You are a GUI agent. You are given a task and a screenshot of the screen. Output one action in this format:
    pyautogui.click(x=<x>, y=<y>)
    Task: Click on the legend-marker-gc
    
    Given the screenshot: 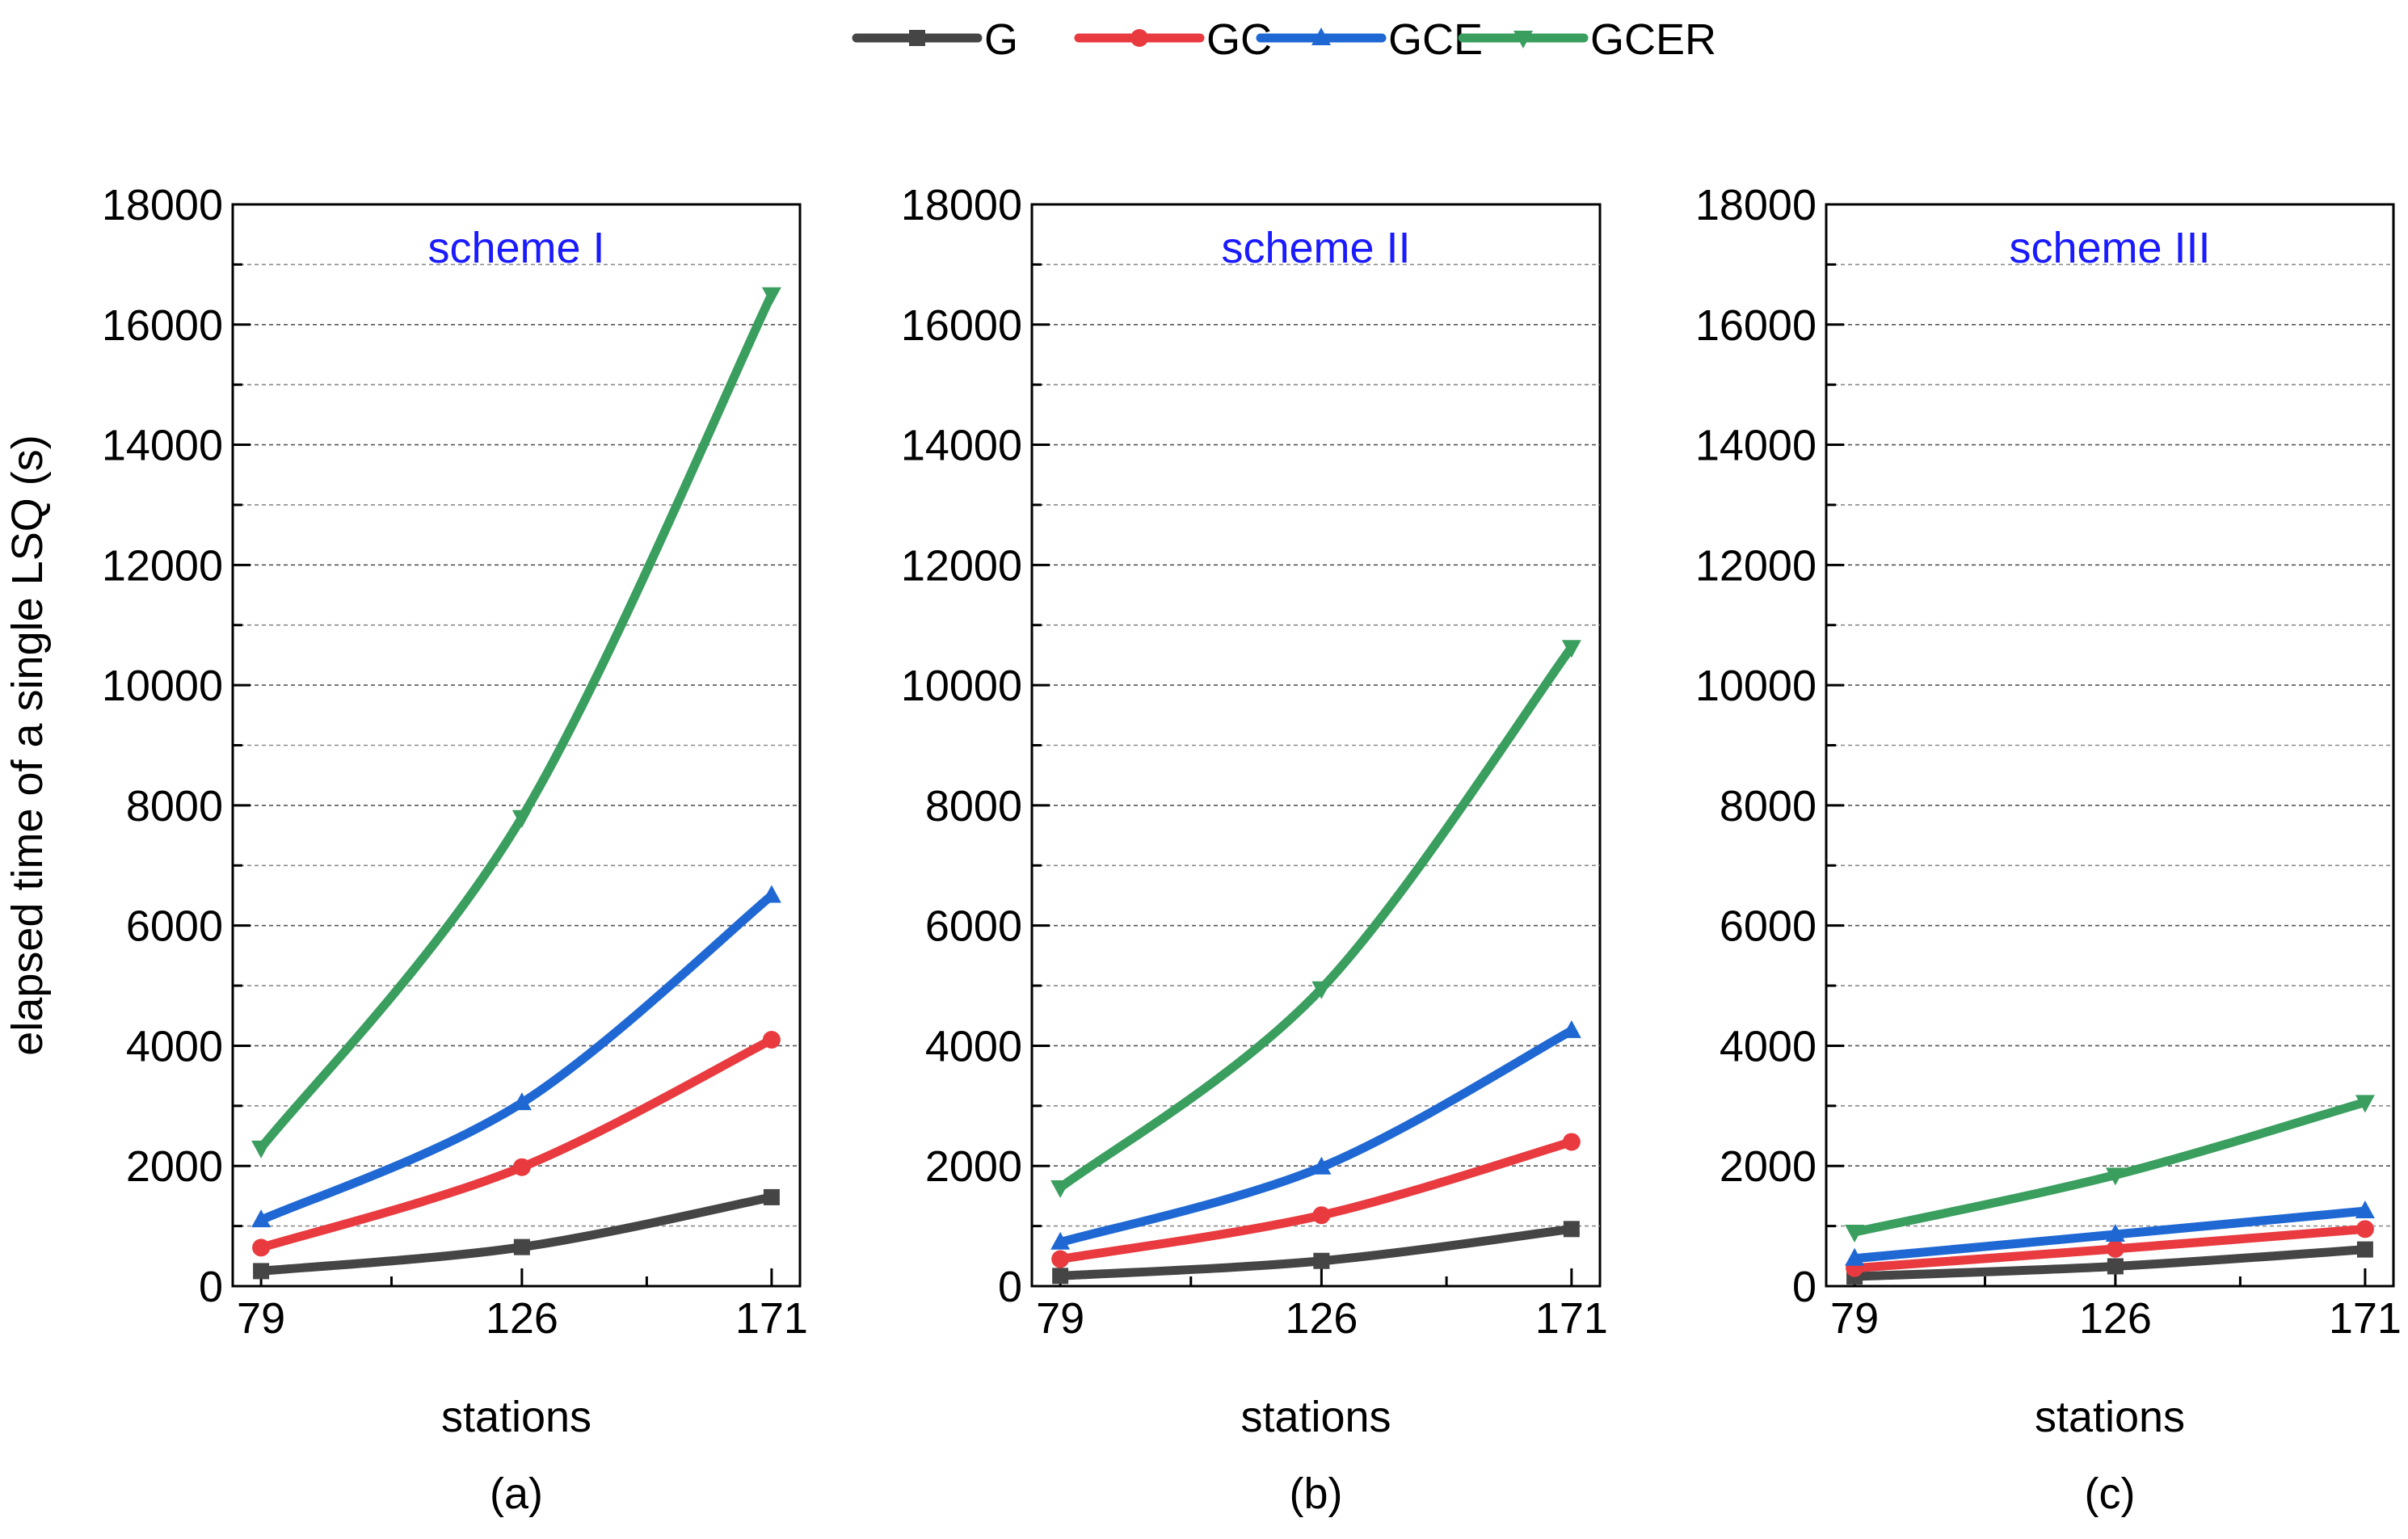 What is the action you would take?
    pyautogui.click(x=1139, y=38)
    